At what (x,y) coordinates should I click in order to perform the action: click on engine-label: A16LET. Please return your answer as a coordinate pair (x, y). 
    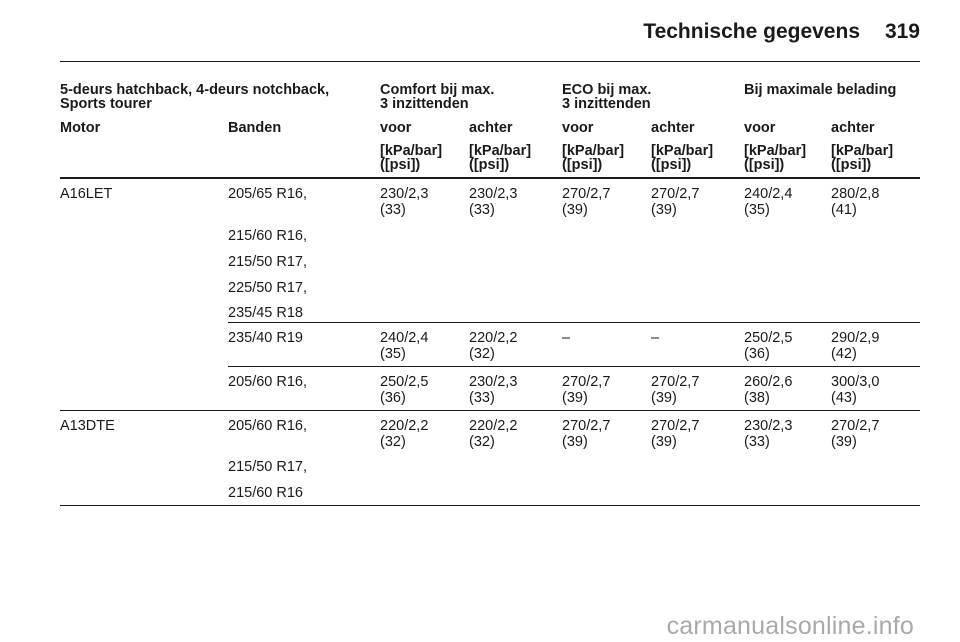
    Looking at the image, I should click on (86, 194).